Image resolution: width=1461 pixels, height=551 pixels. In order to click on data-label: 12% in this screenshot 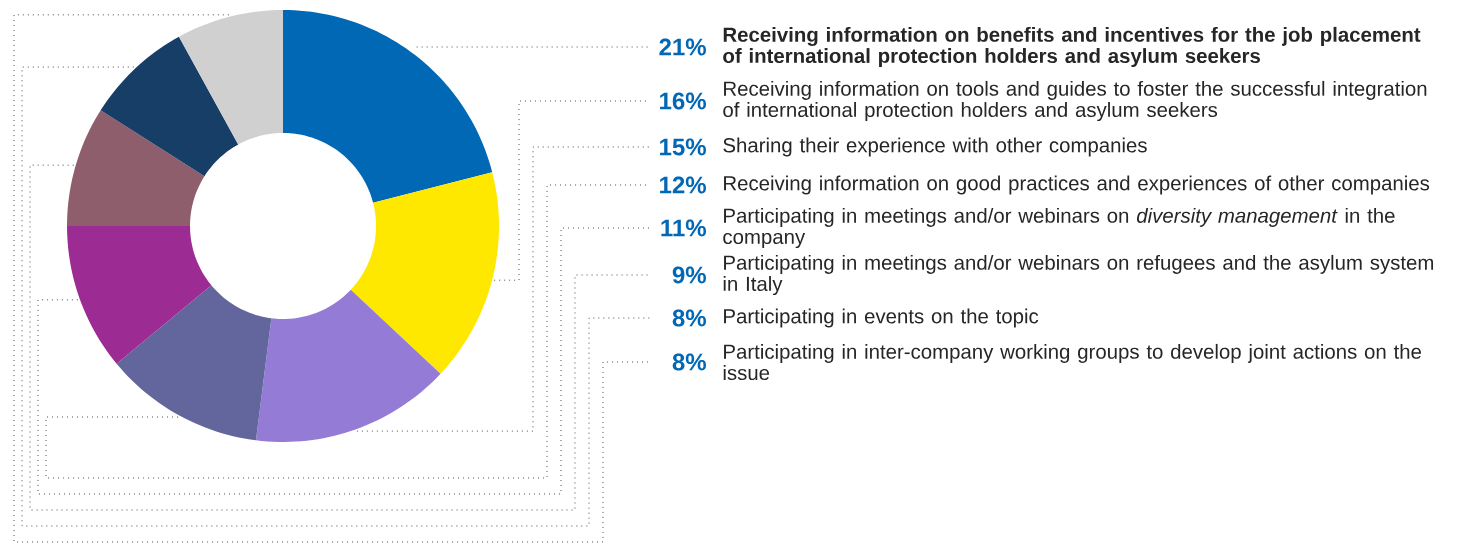, I will do `click(683, 185)`.